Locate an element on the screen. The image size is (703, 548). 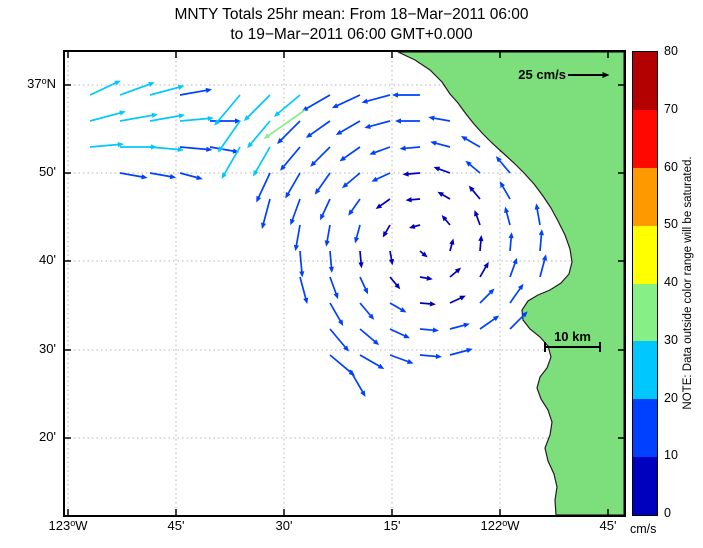
colorbar-tick-label: 30 is located at coordinates (671, 339).